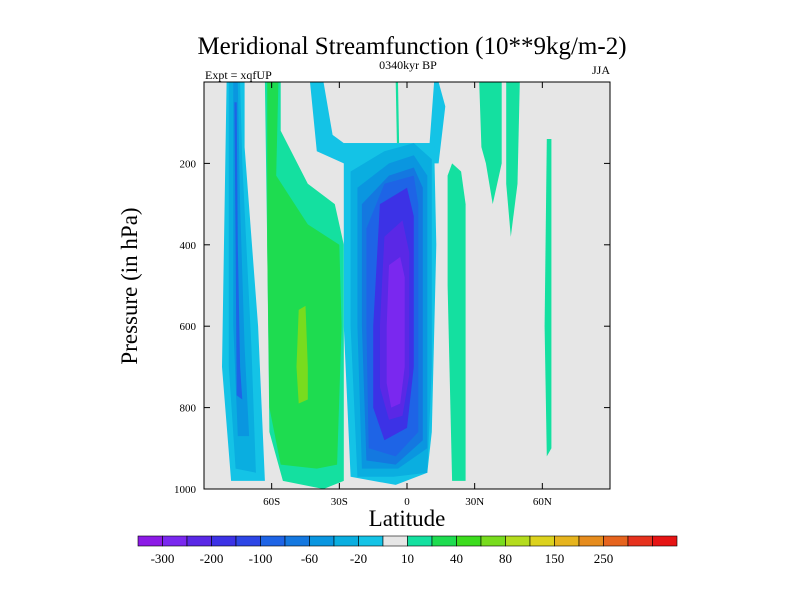 The height and width of the screenshot is (600, 800). I want to click on region-sh-polar-cell-inner, so click(238, 251).